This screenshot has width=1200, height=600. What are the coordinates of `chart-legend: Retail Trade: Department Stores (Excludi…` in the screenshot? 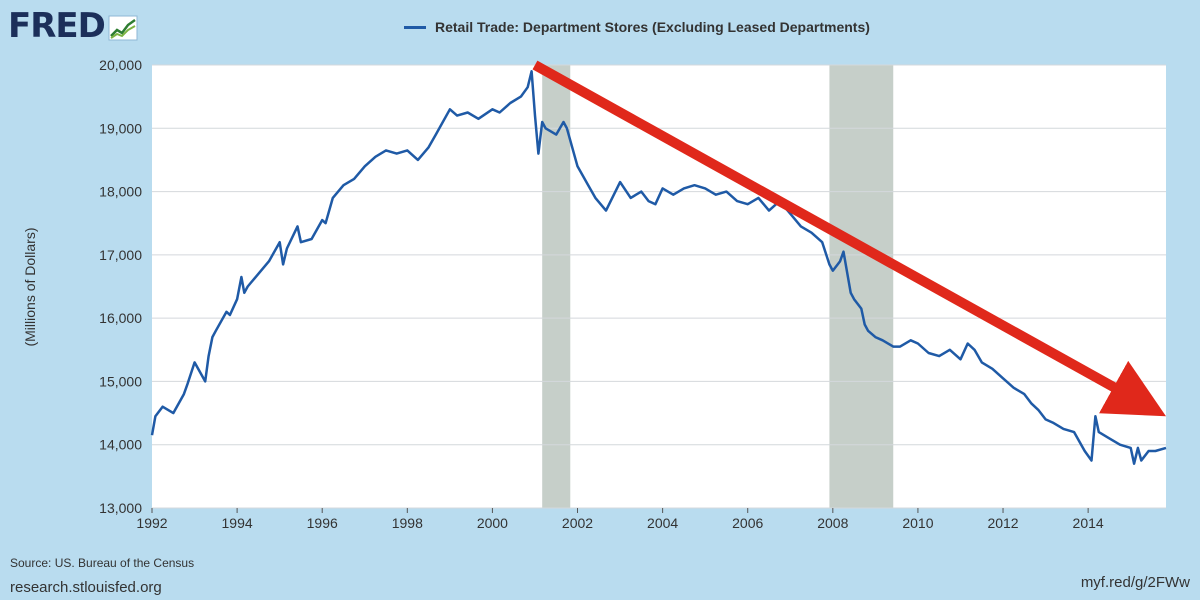 It's located at (637, 27).